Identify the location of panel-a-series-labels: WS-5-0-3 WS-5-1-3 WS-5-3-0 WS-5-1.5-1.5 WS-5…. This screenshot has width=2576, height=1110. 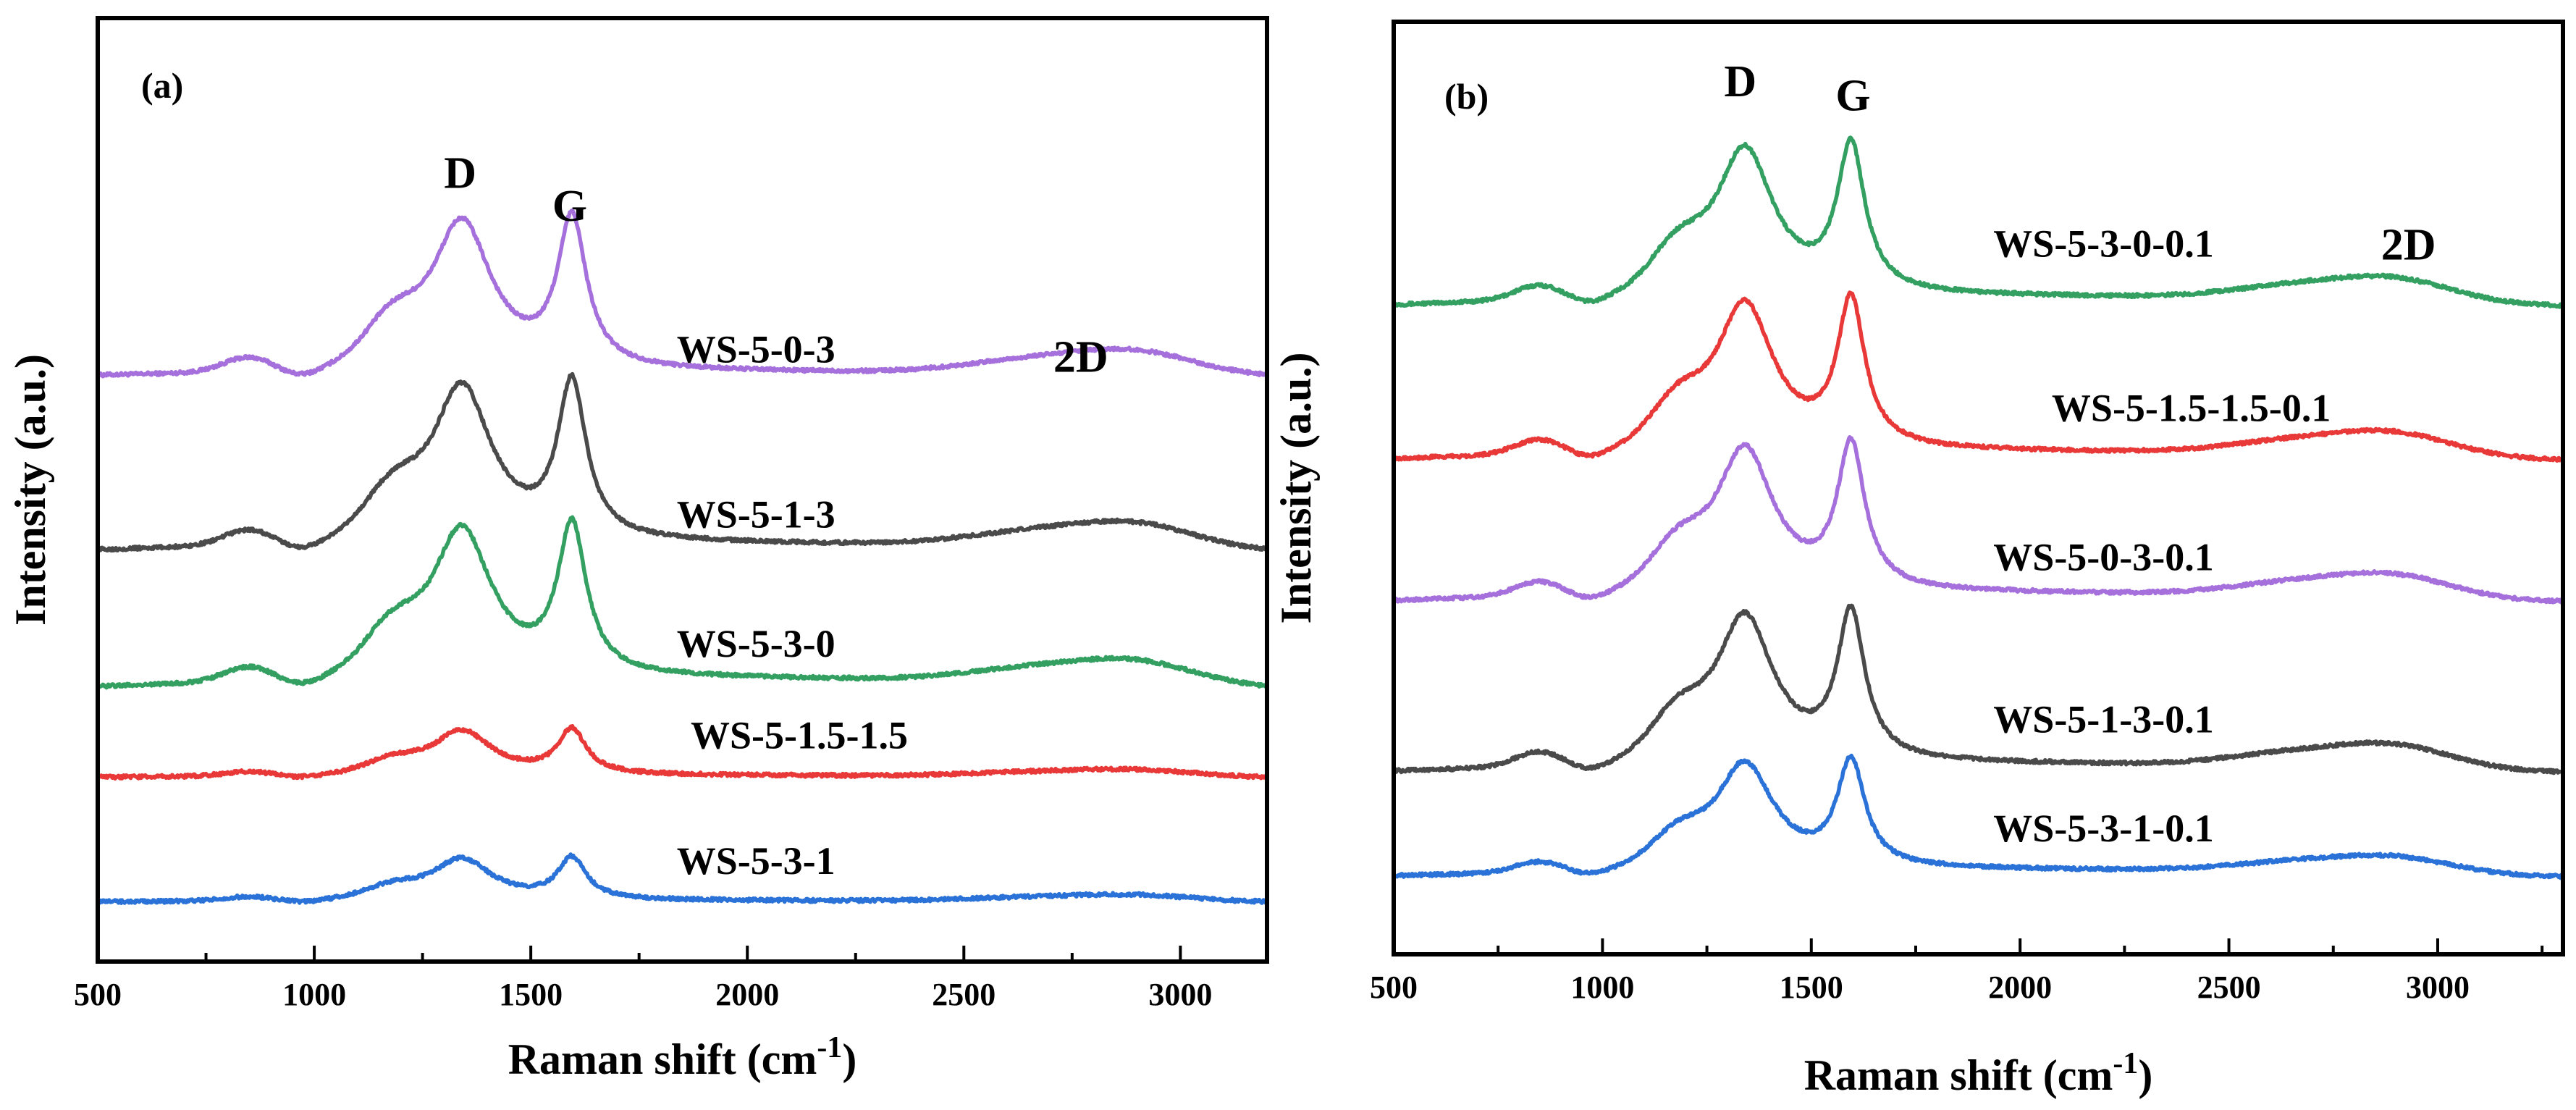
(792, 605).